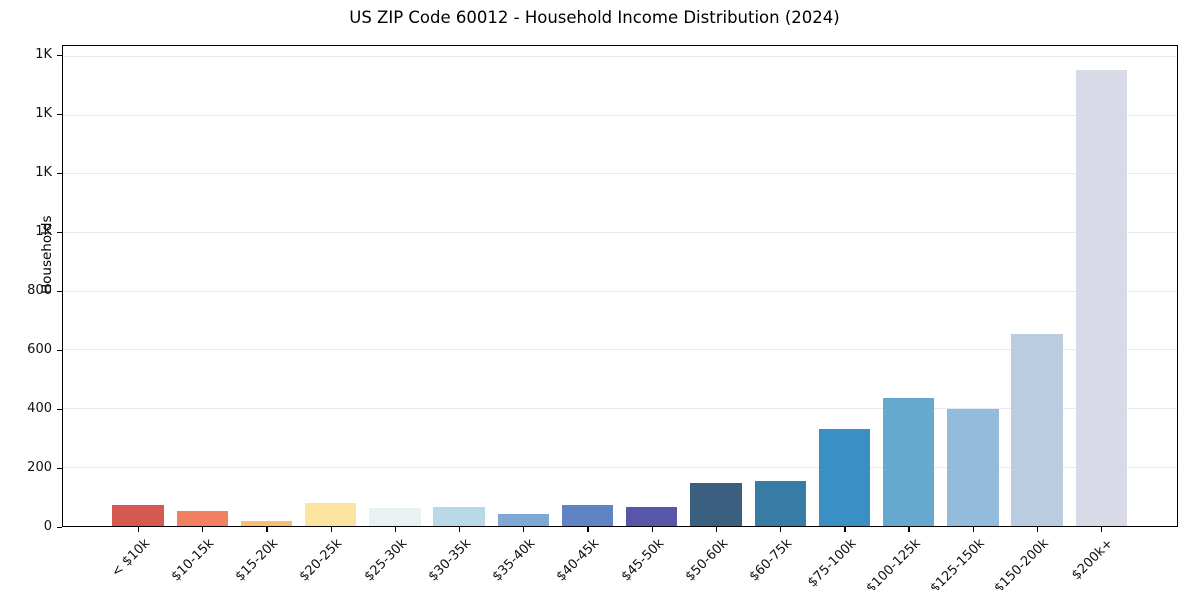 Image resolution: width=1189 pixels, height=590 pixels. I want to click on bar-$45-50k, so click(652, 516).